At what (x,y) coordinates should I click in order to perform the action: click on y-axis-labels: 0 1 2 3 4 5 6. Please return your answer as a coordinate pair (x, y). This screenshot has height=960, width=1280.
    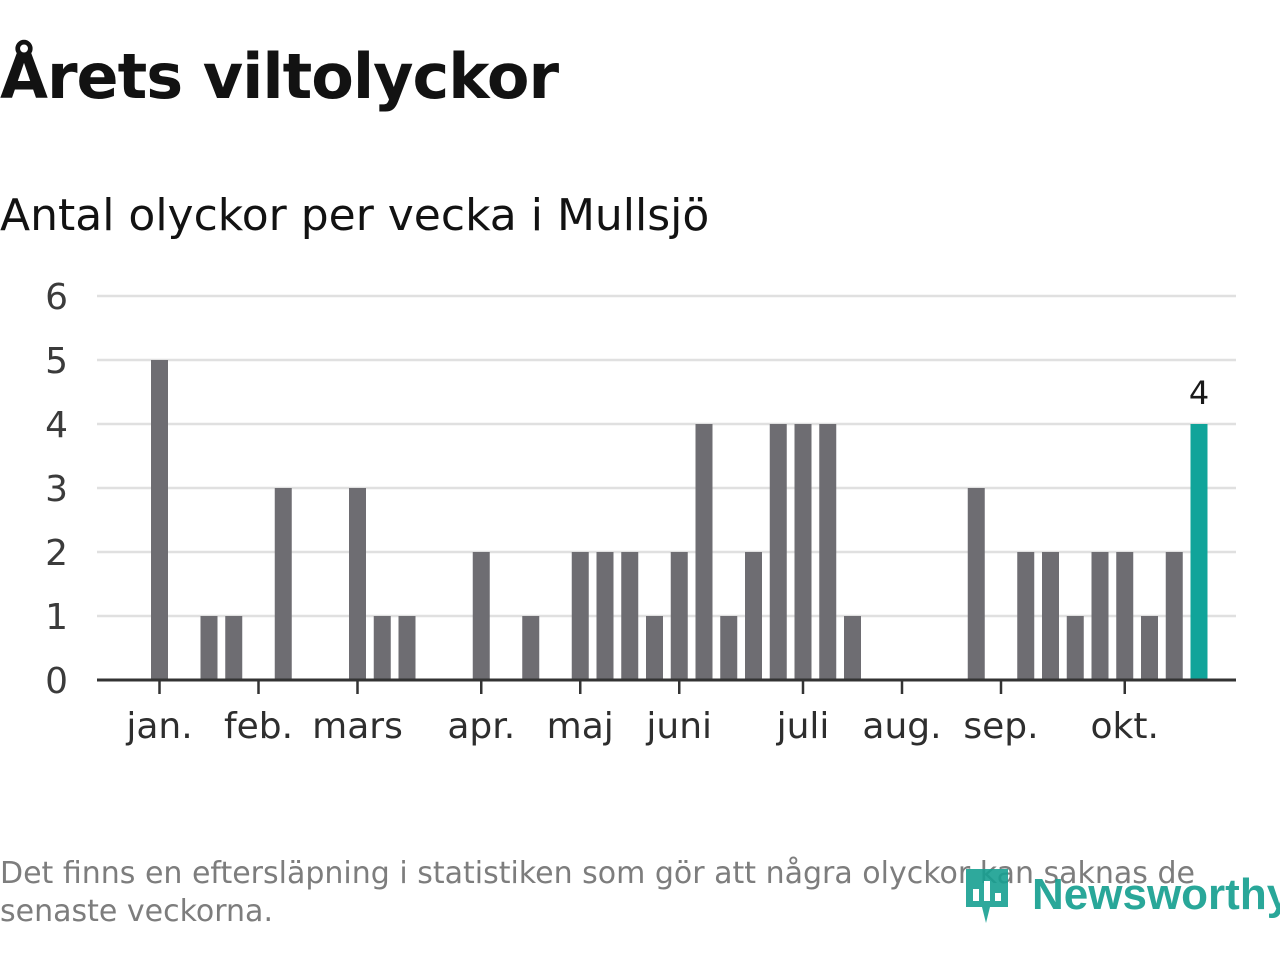
    Looking at the image, I should click on (56, 489).